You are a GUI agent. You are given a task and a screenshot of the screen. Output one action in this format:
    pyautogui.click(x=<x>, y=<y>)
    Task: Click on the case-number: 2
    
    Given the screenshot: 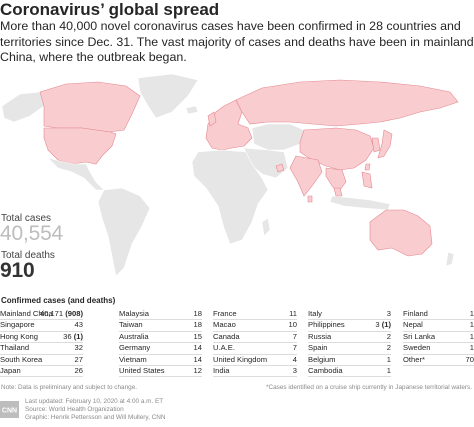 What is the action you would take?
    pyautogui.click(x=388, y=348)
    